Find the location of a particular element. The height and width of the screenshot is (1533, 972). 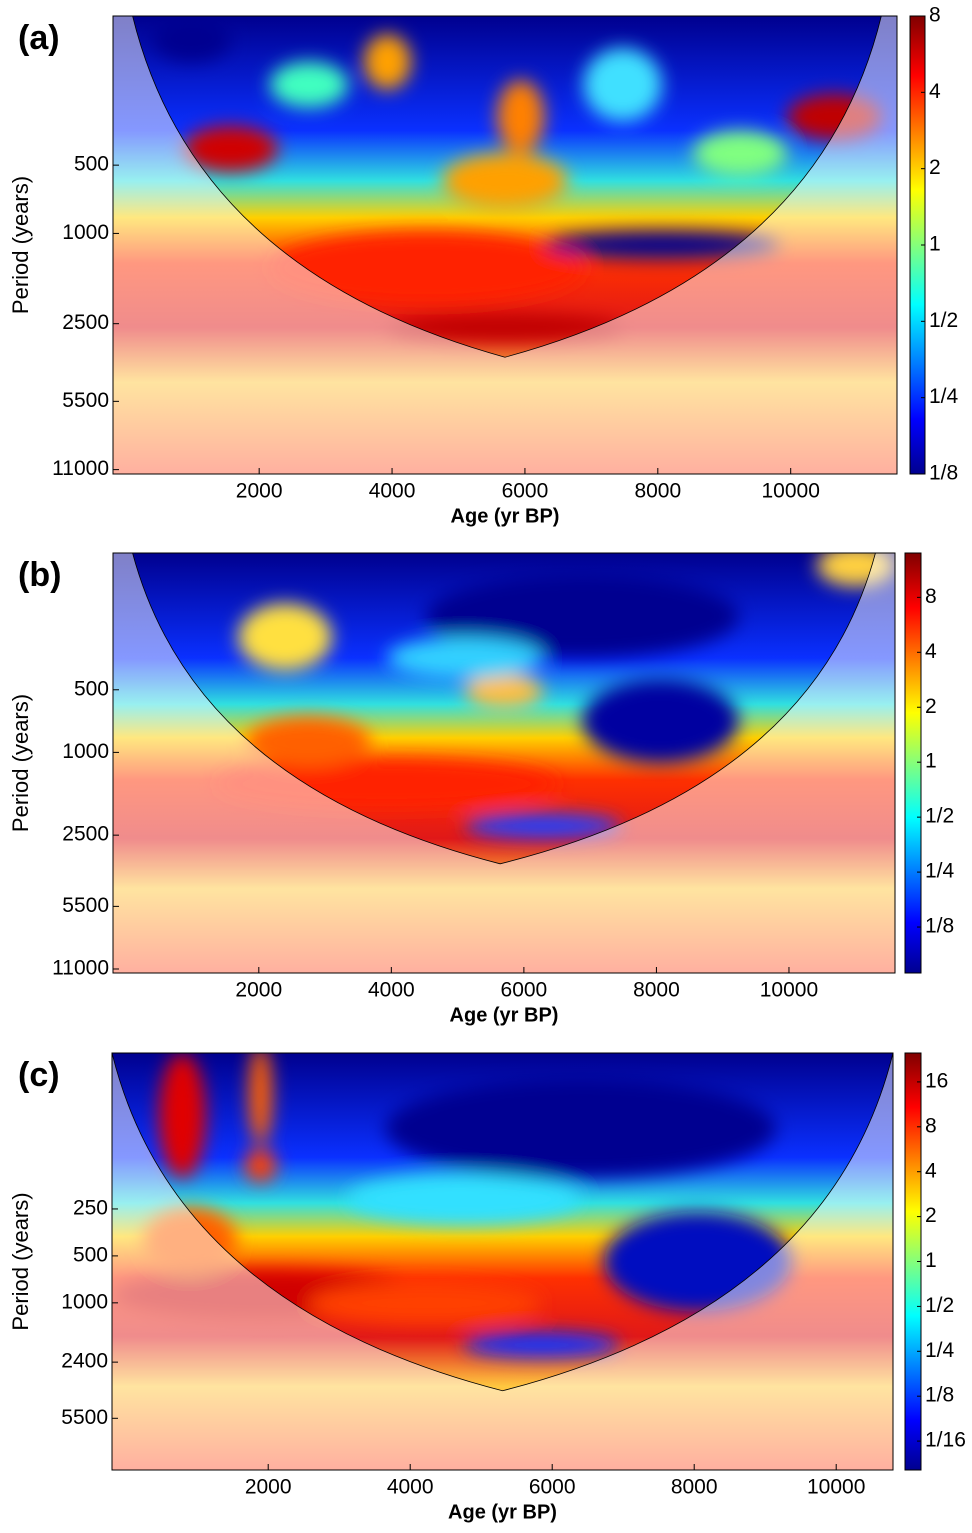

y-tick-label: 11000 is located at coordinates (80, 968).